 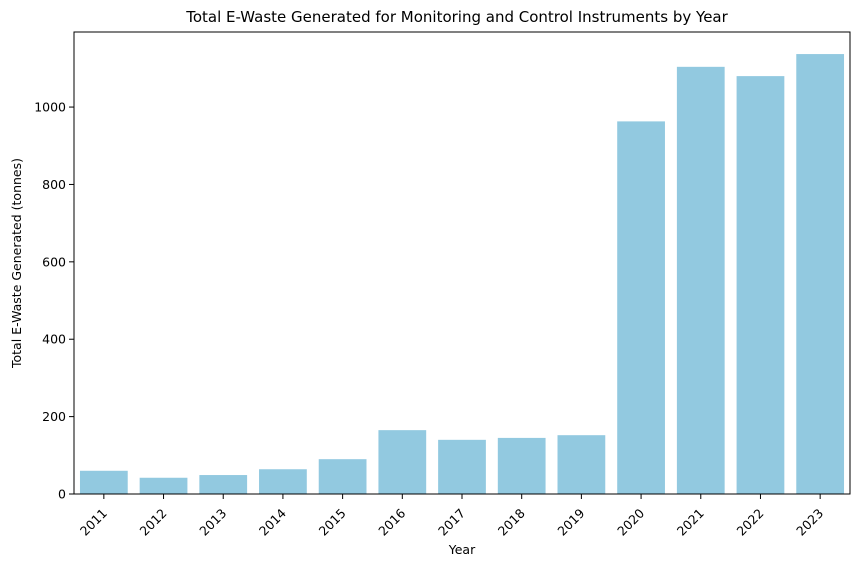 I want to click on bar-2017, so click(x=462, y=466).